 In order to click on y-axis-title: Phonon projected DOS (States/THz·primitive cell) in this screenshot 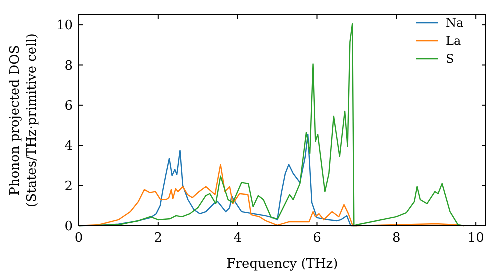, I will do `click(24, 120)`.